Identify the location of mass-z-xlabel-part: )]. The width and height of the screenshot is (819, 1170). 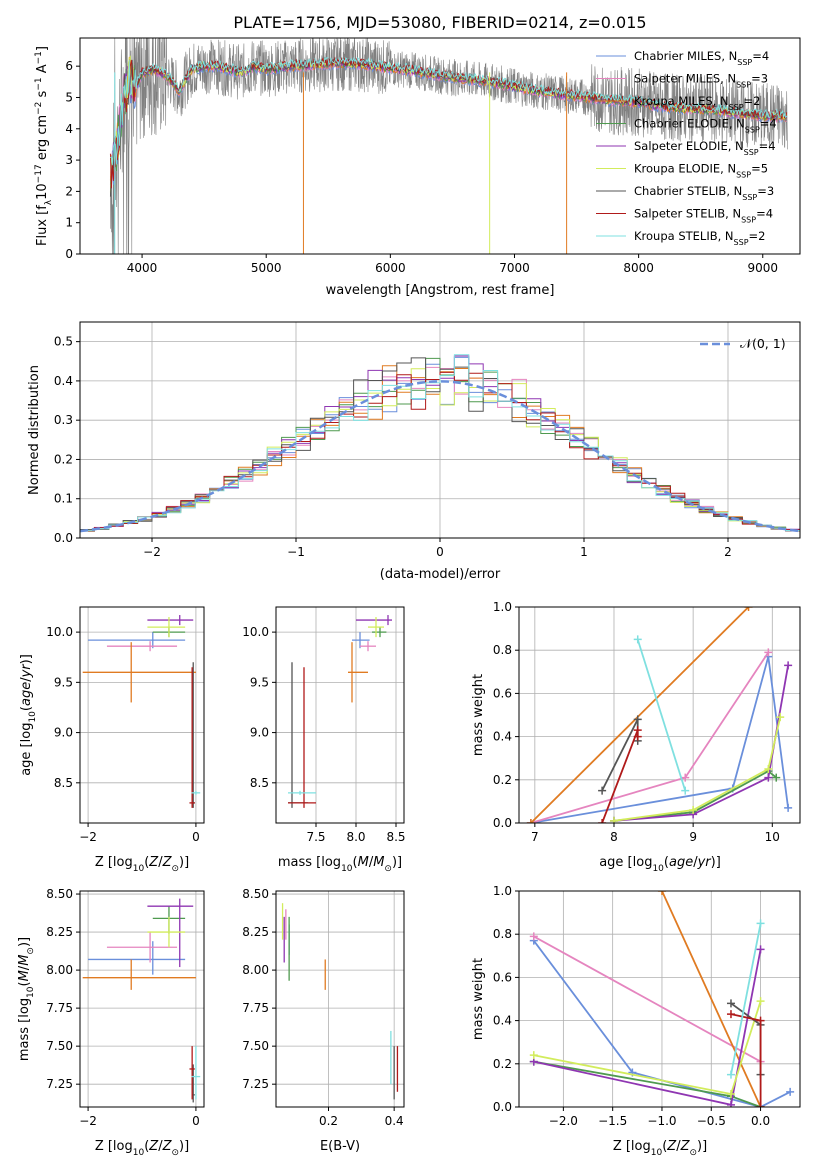
(184, 1146).